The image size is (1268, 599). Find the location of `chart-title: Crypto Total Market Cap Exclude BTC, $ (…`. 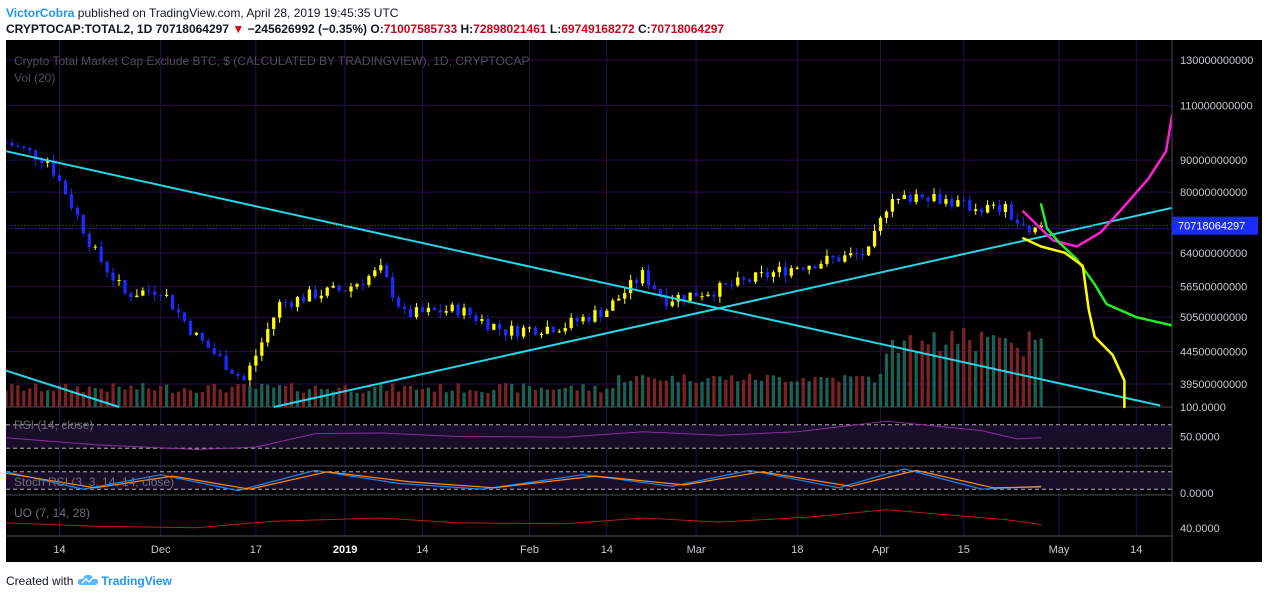

chart-title: Crypto Total Market Cap Exclude BTC, $ (… is located at coordinates (271, 61).